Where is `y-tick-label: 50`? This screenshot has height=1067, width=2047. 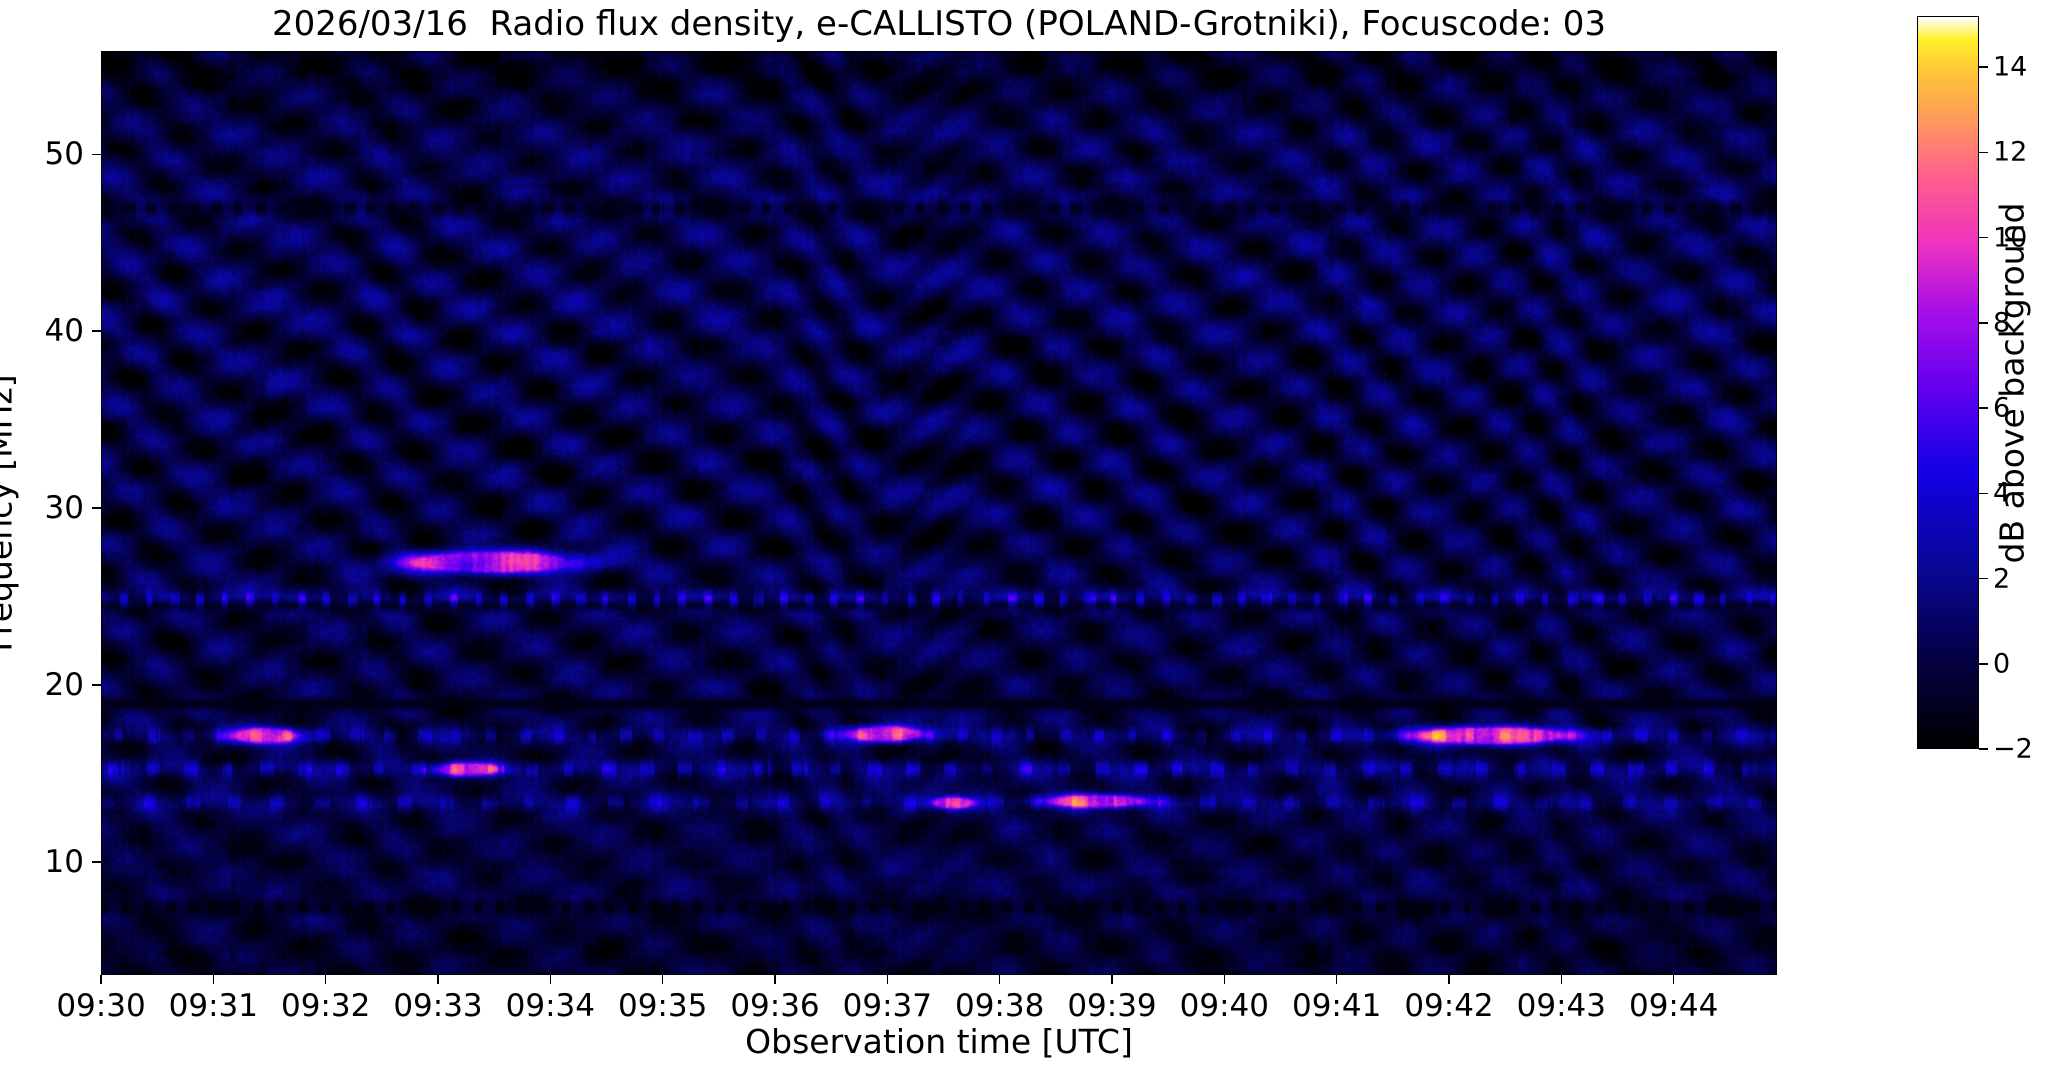
y-tick-label: 50 is located at coordinates (64, 154).